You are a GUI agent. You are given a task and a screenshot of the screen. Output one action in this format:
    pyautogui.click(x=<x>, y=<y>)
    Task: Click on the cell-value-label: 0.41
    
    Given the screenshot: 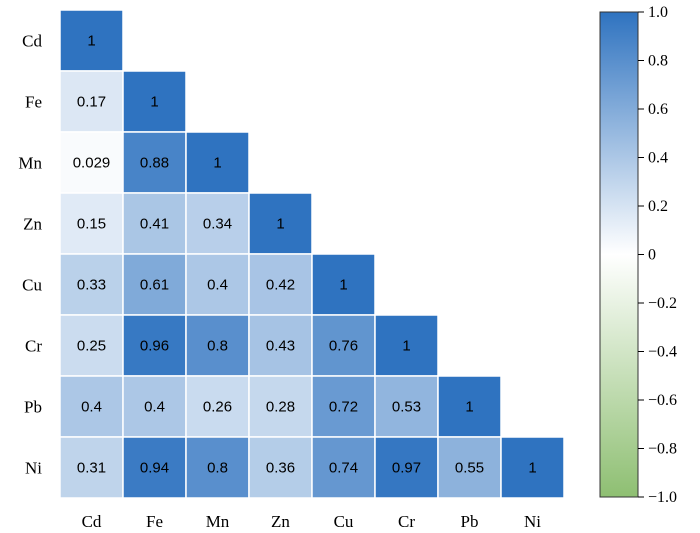 What is the action you would take?
    pyautogui.click(x=154, y=224)
    